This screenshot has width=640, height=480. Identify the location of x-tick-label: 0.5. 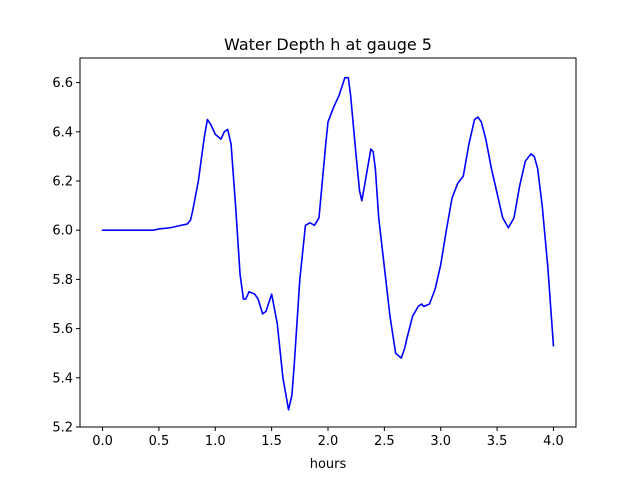
(159, 441).